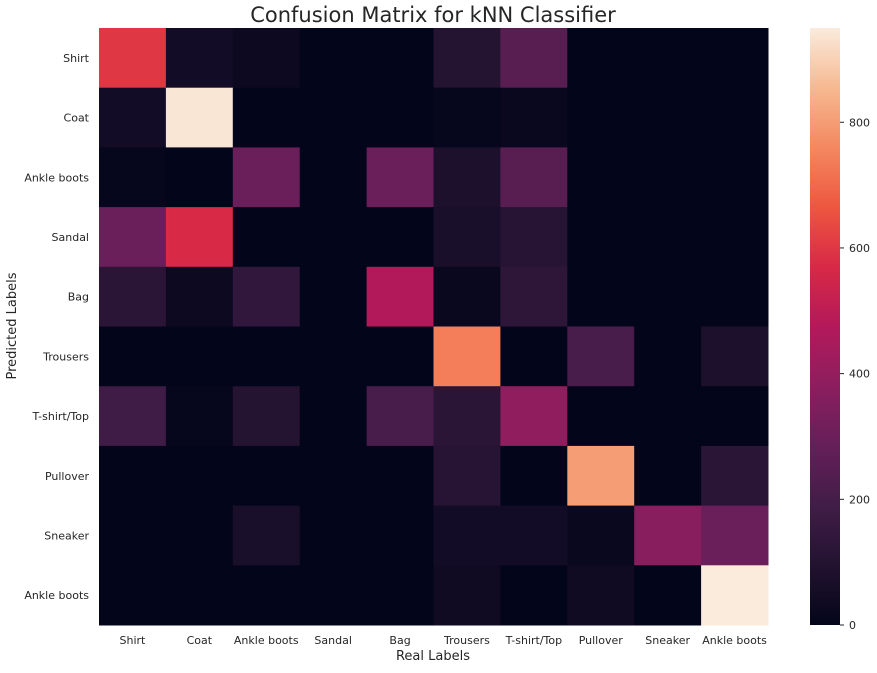 The width and height of the screenshot is (877, 673). What do you see at coordinates (852, 625) in the screenshot?
I see `colorbar-tick-label: 0` at bounding box center [852, 625].